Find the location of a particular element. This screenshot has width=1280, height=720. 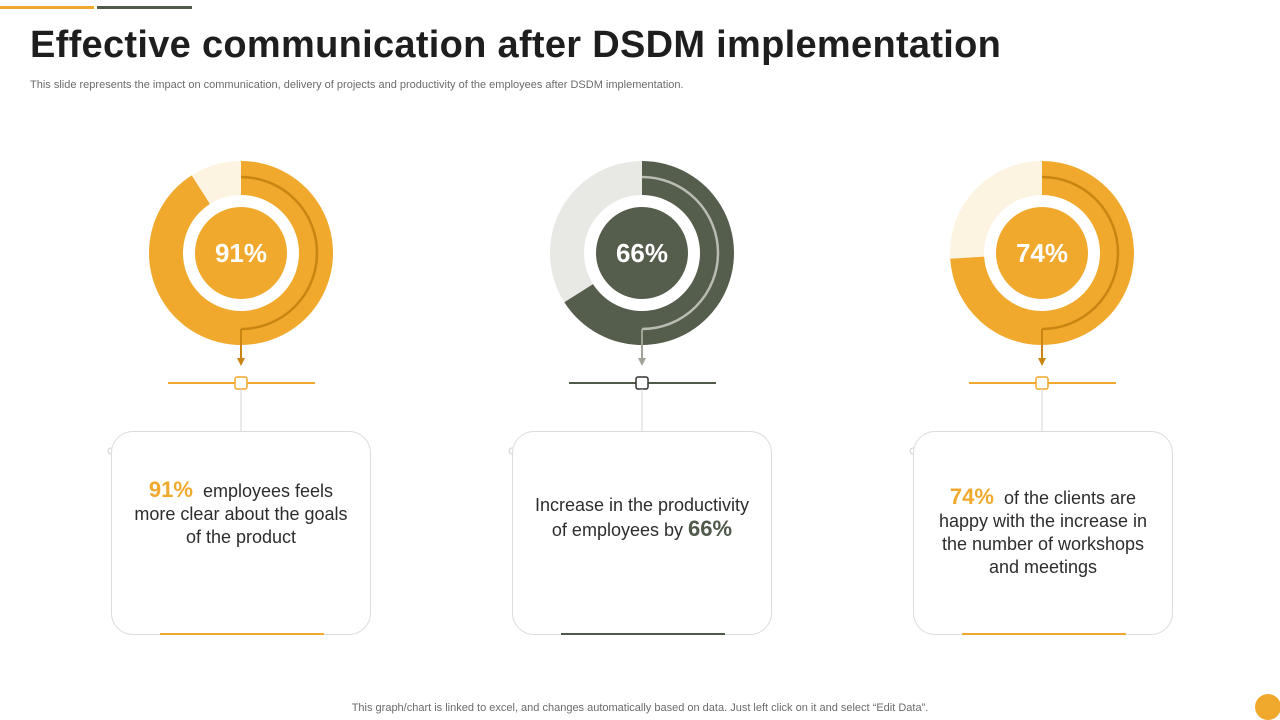

donut-2-center is located at coordinates (642, 253).